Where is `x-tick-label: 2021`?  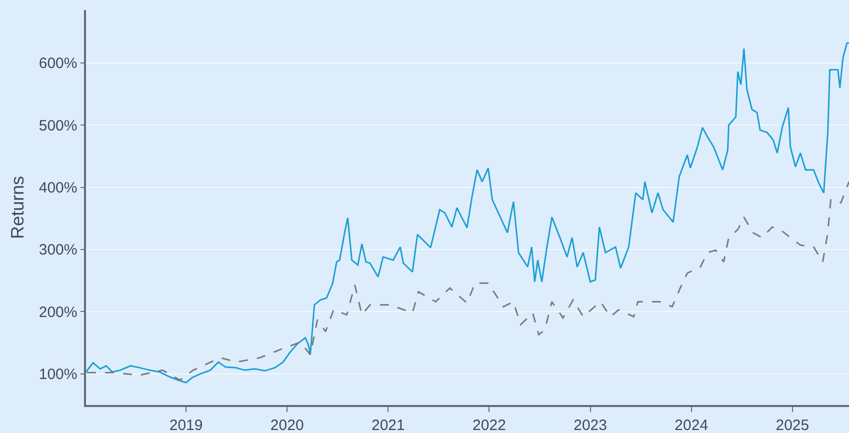
x-tick-label: 2021 is located at coordinates (388, 424).